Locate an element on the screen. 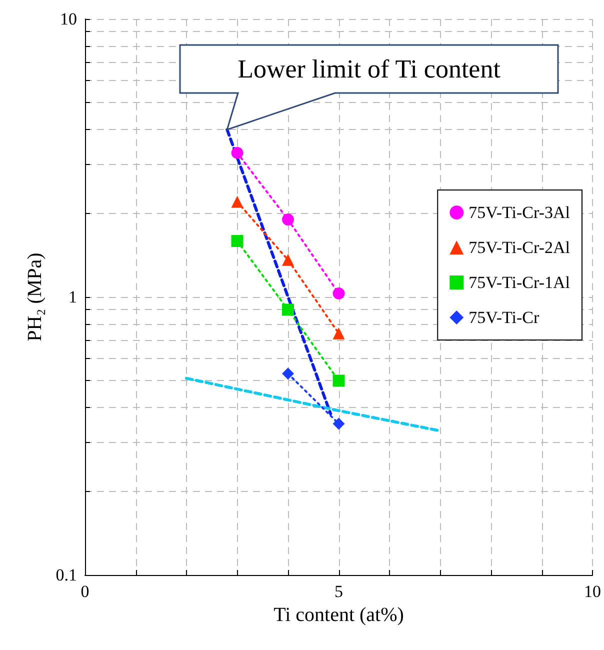  x-tick-label: 10 is located at coordinates (592, 591).